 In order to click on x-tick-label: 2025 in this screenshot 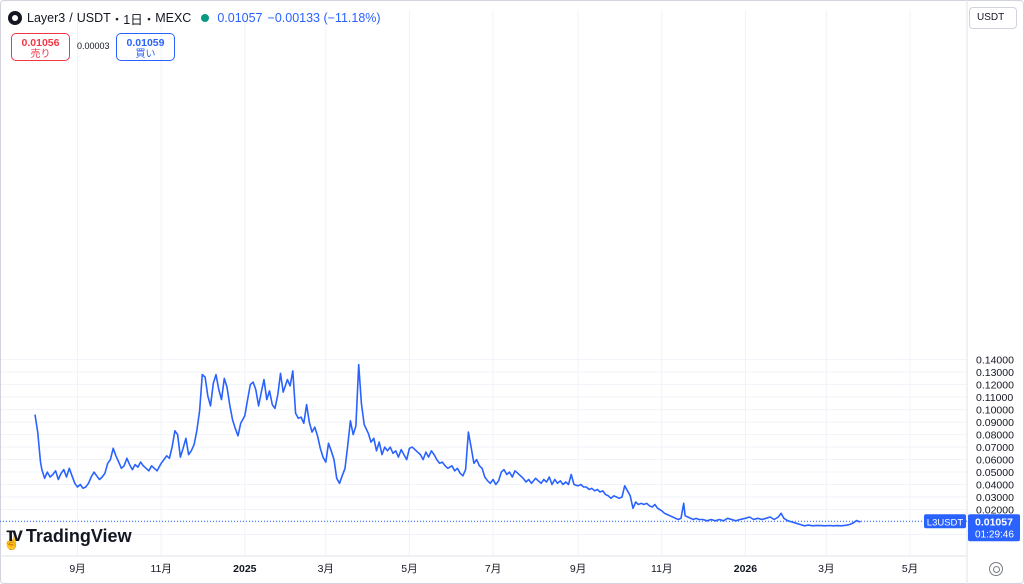, I will do `click(245, 569)`.